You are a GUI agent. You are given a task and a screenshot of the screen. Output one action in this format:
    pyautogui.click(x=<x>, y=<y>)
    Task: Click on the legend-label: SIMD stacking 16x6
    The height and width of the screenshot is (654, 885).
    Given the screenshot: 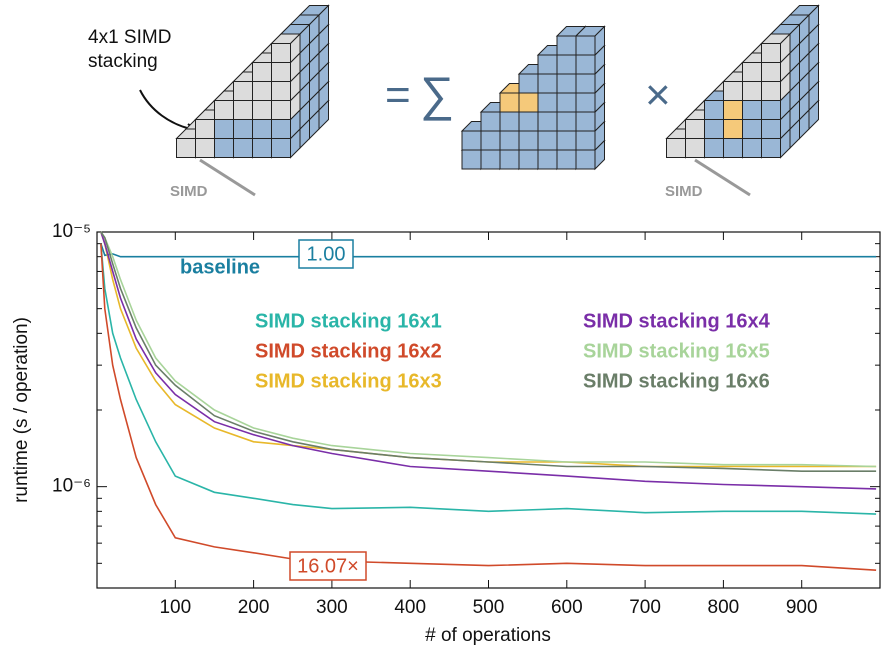 What is the action you would take?
    pyautogui.click(x=676, y=381)
    